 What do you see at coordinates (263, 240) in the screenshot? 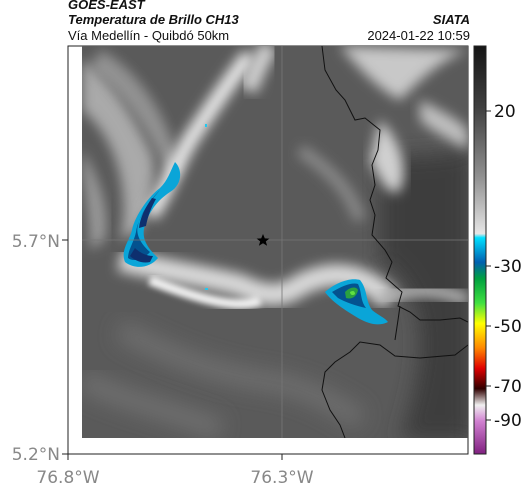
I see `star-marker` at bounding box center [263, 240].